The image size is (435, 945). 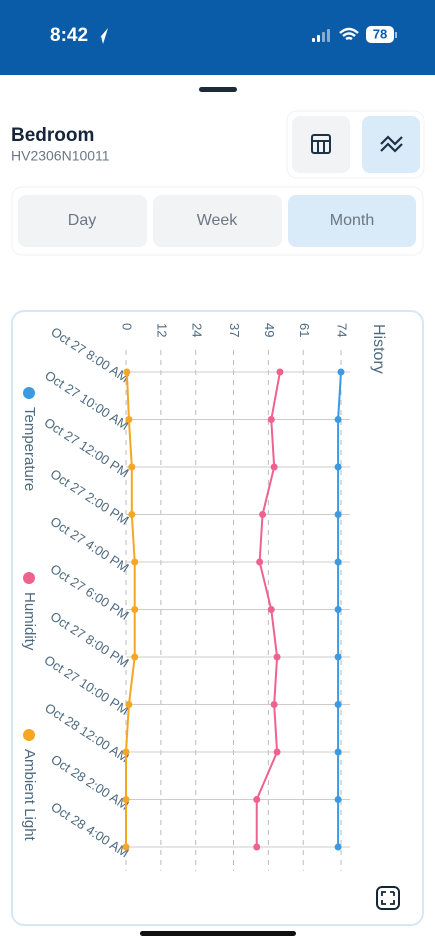 I want to click on value-tick-label: 12, so click(x=161, y=330).